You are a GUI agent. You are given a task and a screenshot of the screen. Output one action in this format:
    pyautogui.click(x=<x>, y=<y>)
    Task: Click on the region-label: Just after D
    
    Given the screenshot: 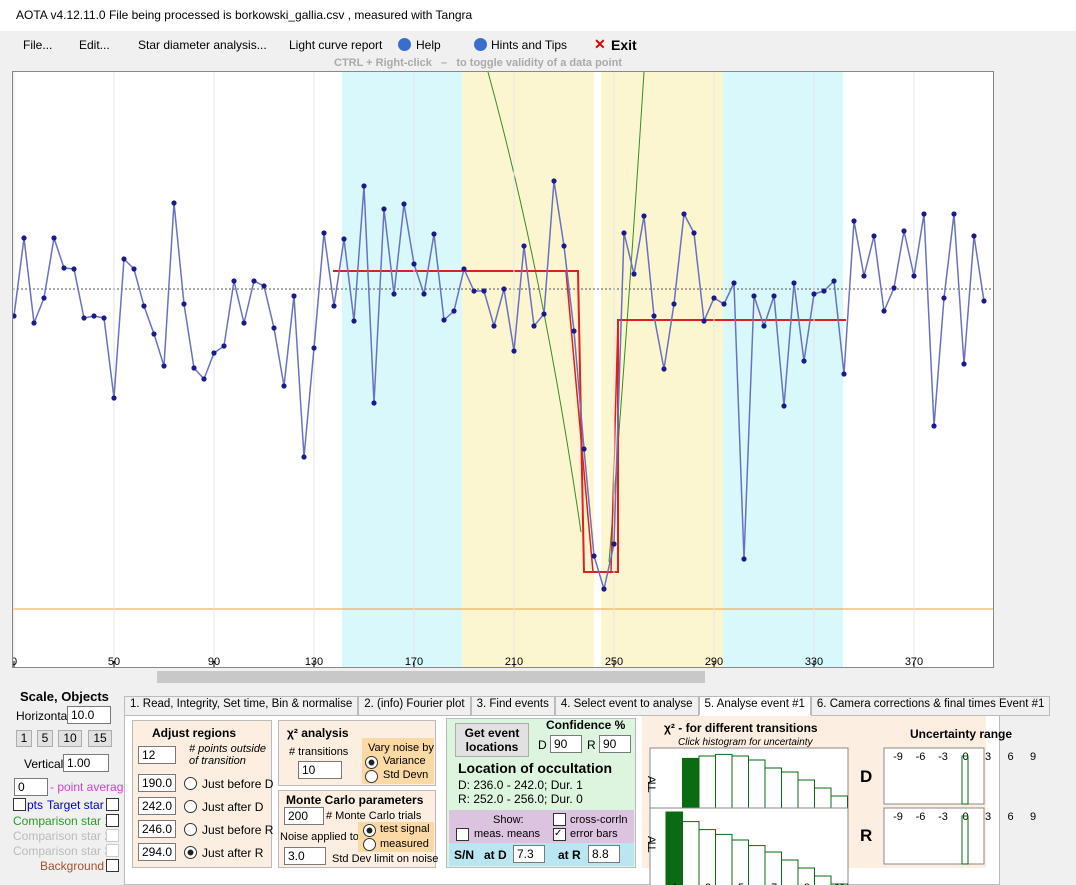 What is the action you would take?
    pyautogui.click(x=233, y=807)
    